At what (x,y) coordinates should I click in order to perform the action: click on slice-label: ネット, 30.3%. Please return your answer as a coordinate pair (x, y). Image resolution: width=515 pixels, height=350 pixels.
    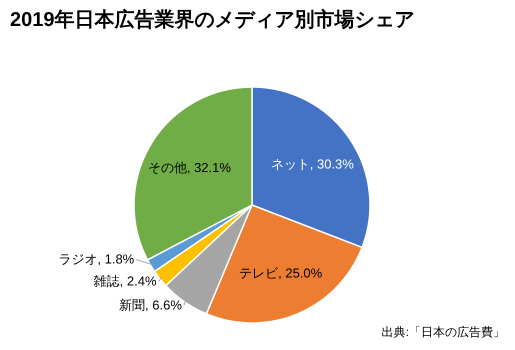
    Looking at the image, I should click on (312, 164).